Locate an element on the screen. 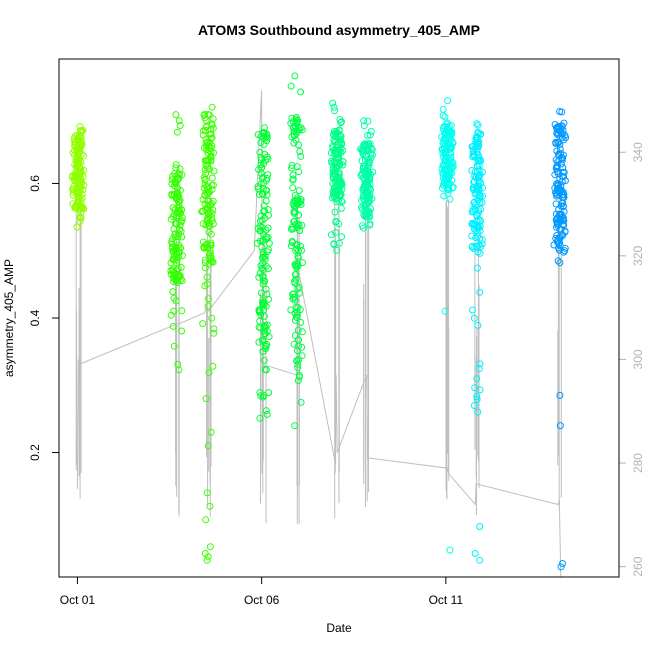  point-cluster is located at coordinates (296, 251).